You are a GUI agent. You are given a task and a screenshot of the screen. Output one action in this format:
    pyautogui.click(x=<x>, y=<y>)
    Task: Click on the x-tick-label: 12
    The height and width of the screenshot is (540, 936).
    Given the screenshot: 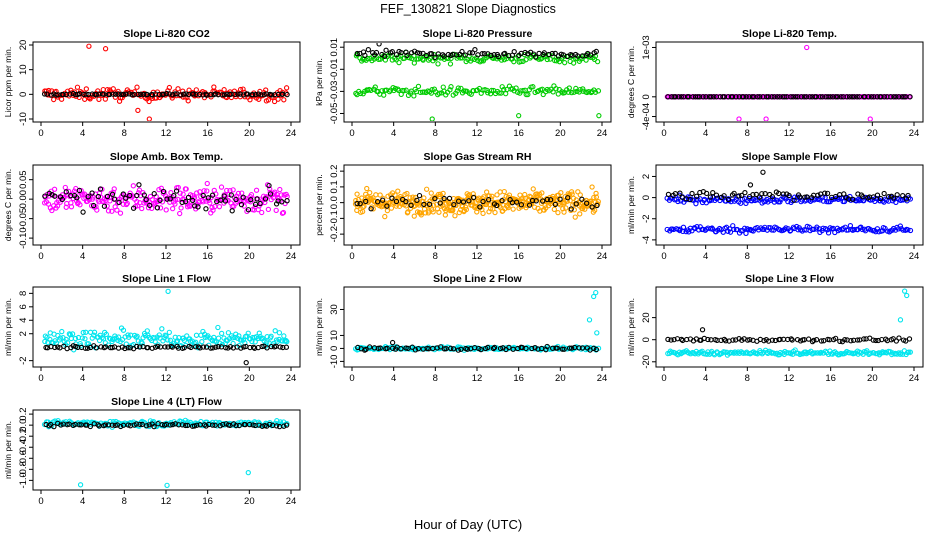 What is the action you would take?
    pyautogui.click(x=789, y=133)
    